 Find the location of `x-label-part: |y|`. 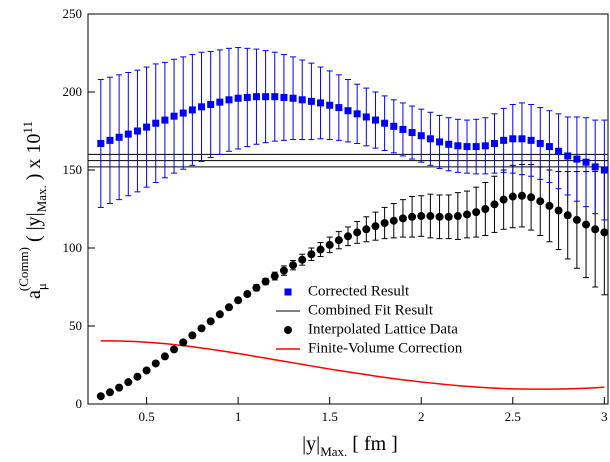

x-label-part: |y| is located at coordinates (311, 444).